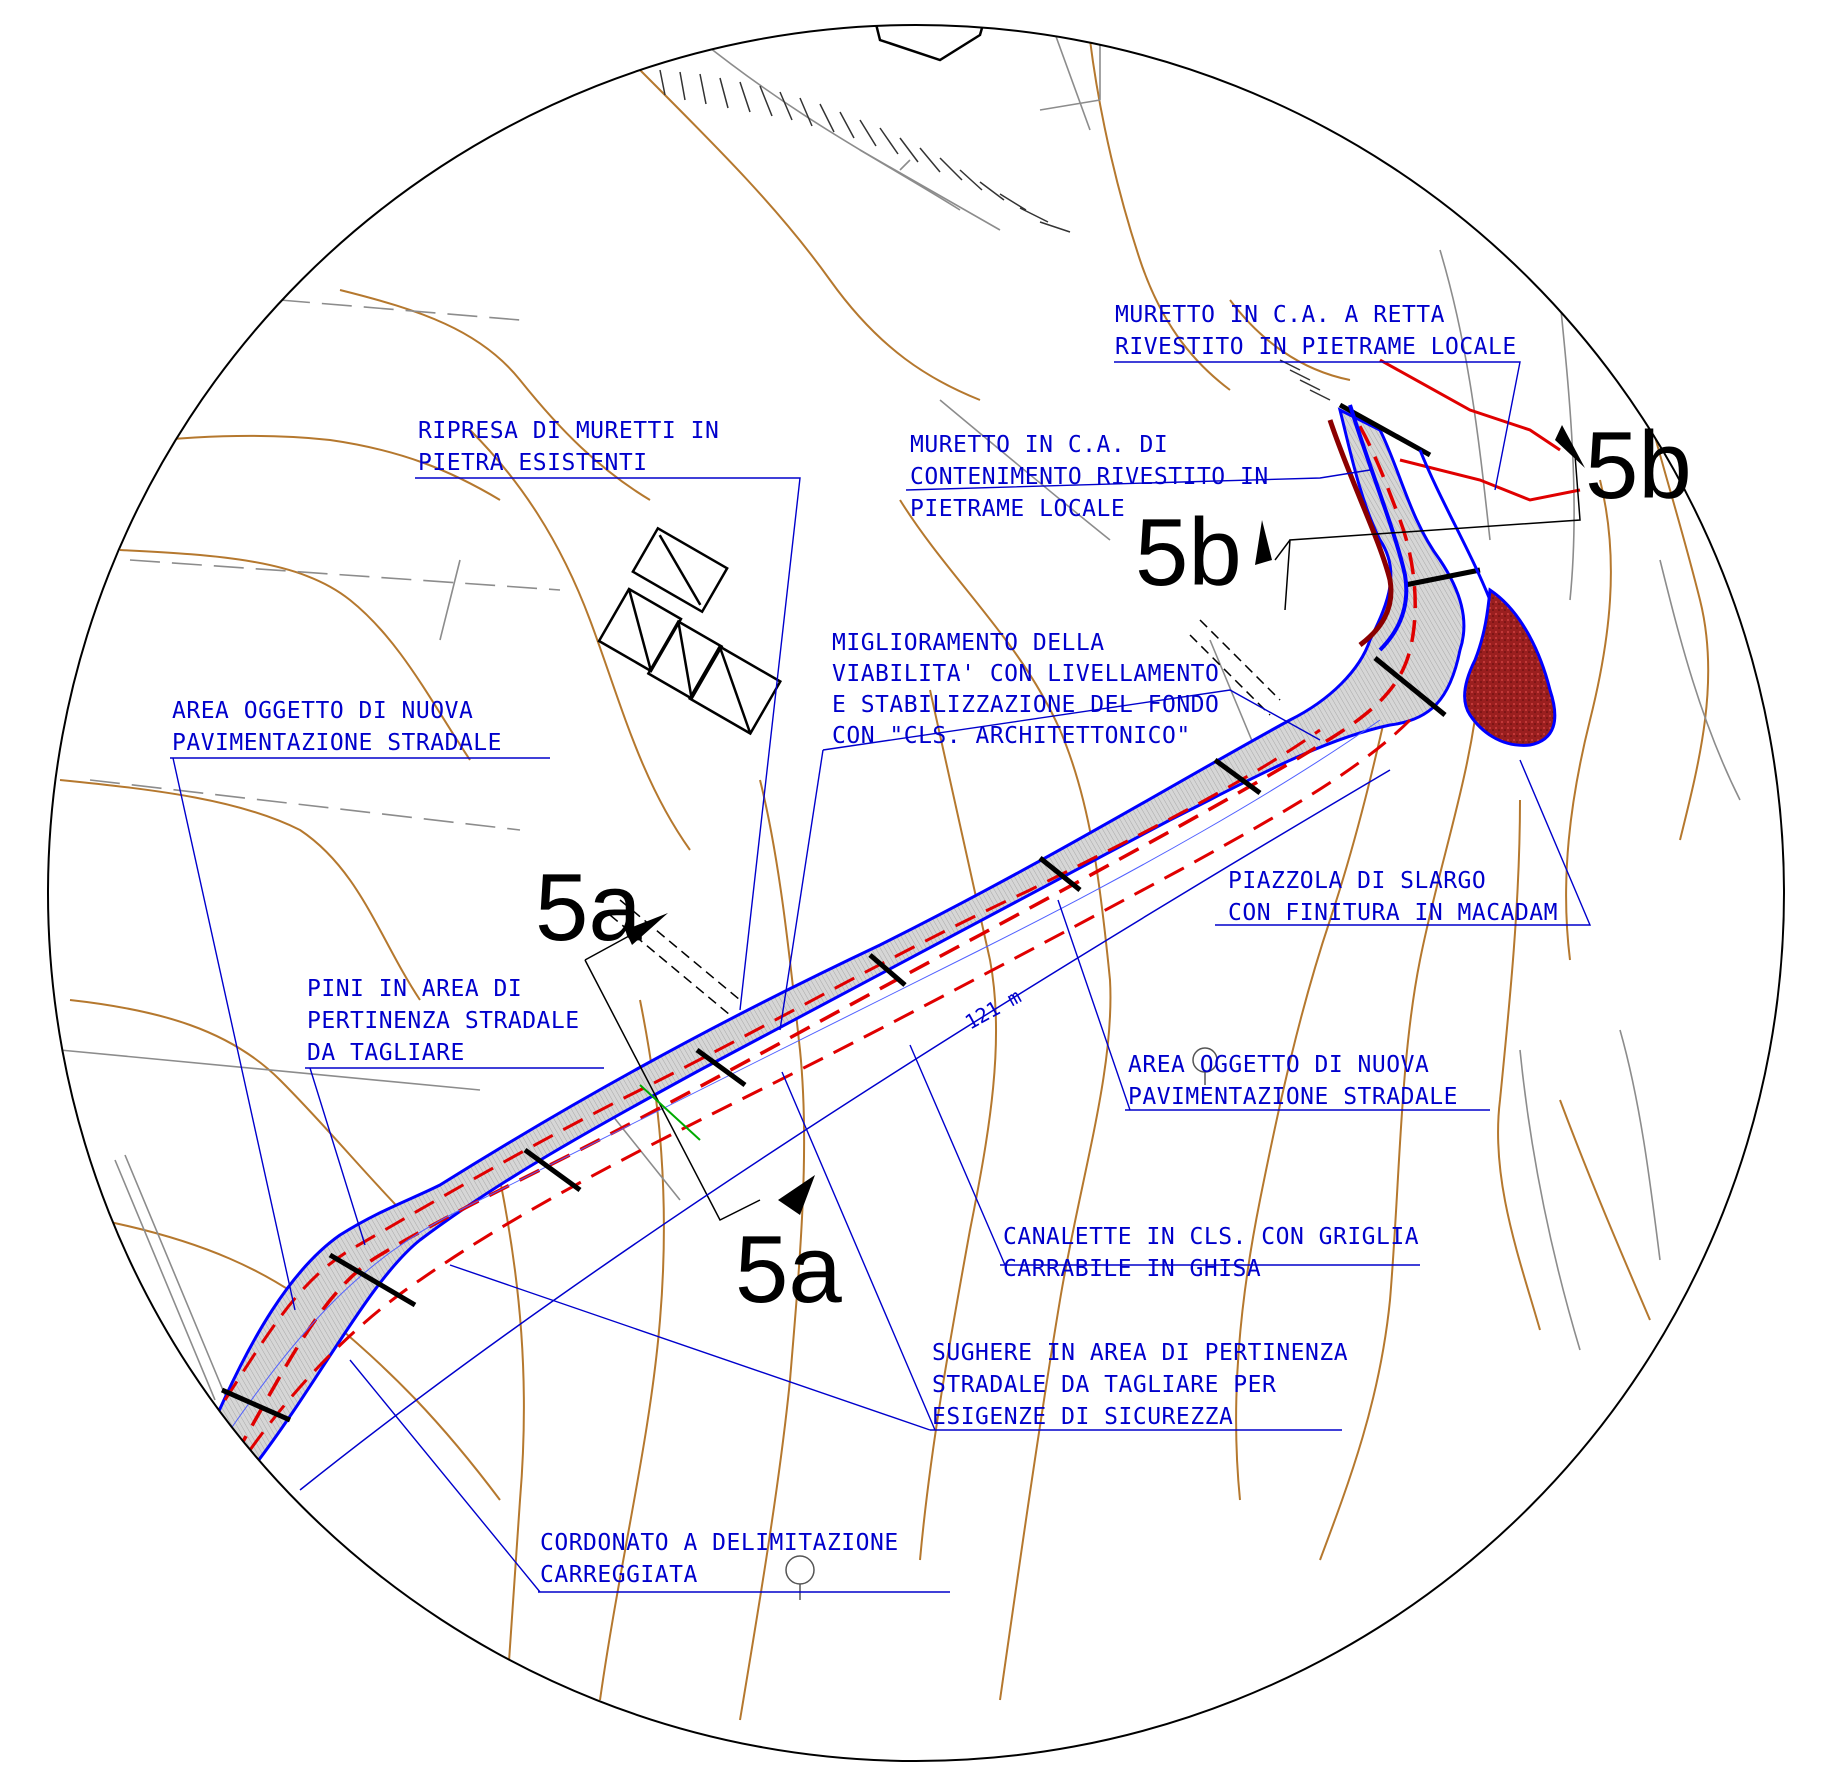  I want to click on section-5a-bottom-arrow, so click(796, 1195).